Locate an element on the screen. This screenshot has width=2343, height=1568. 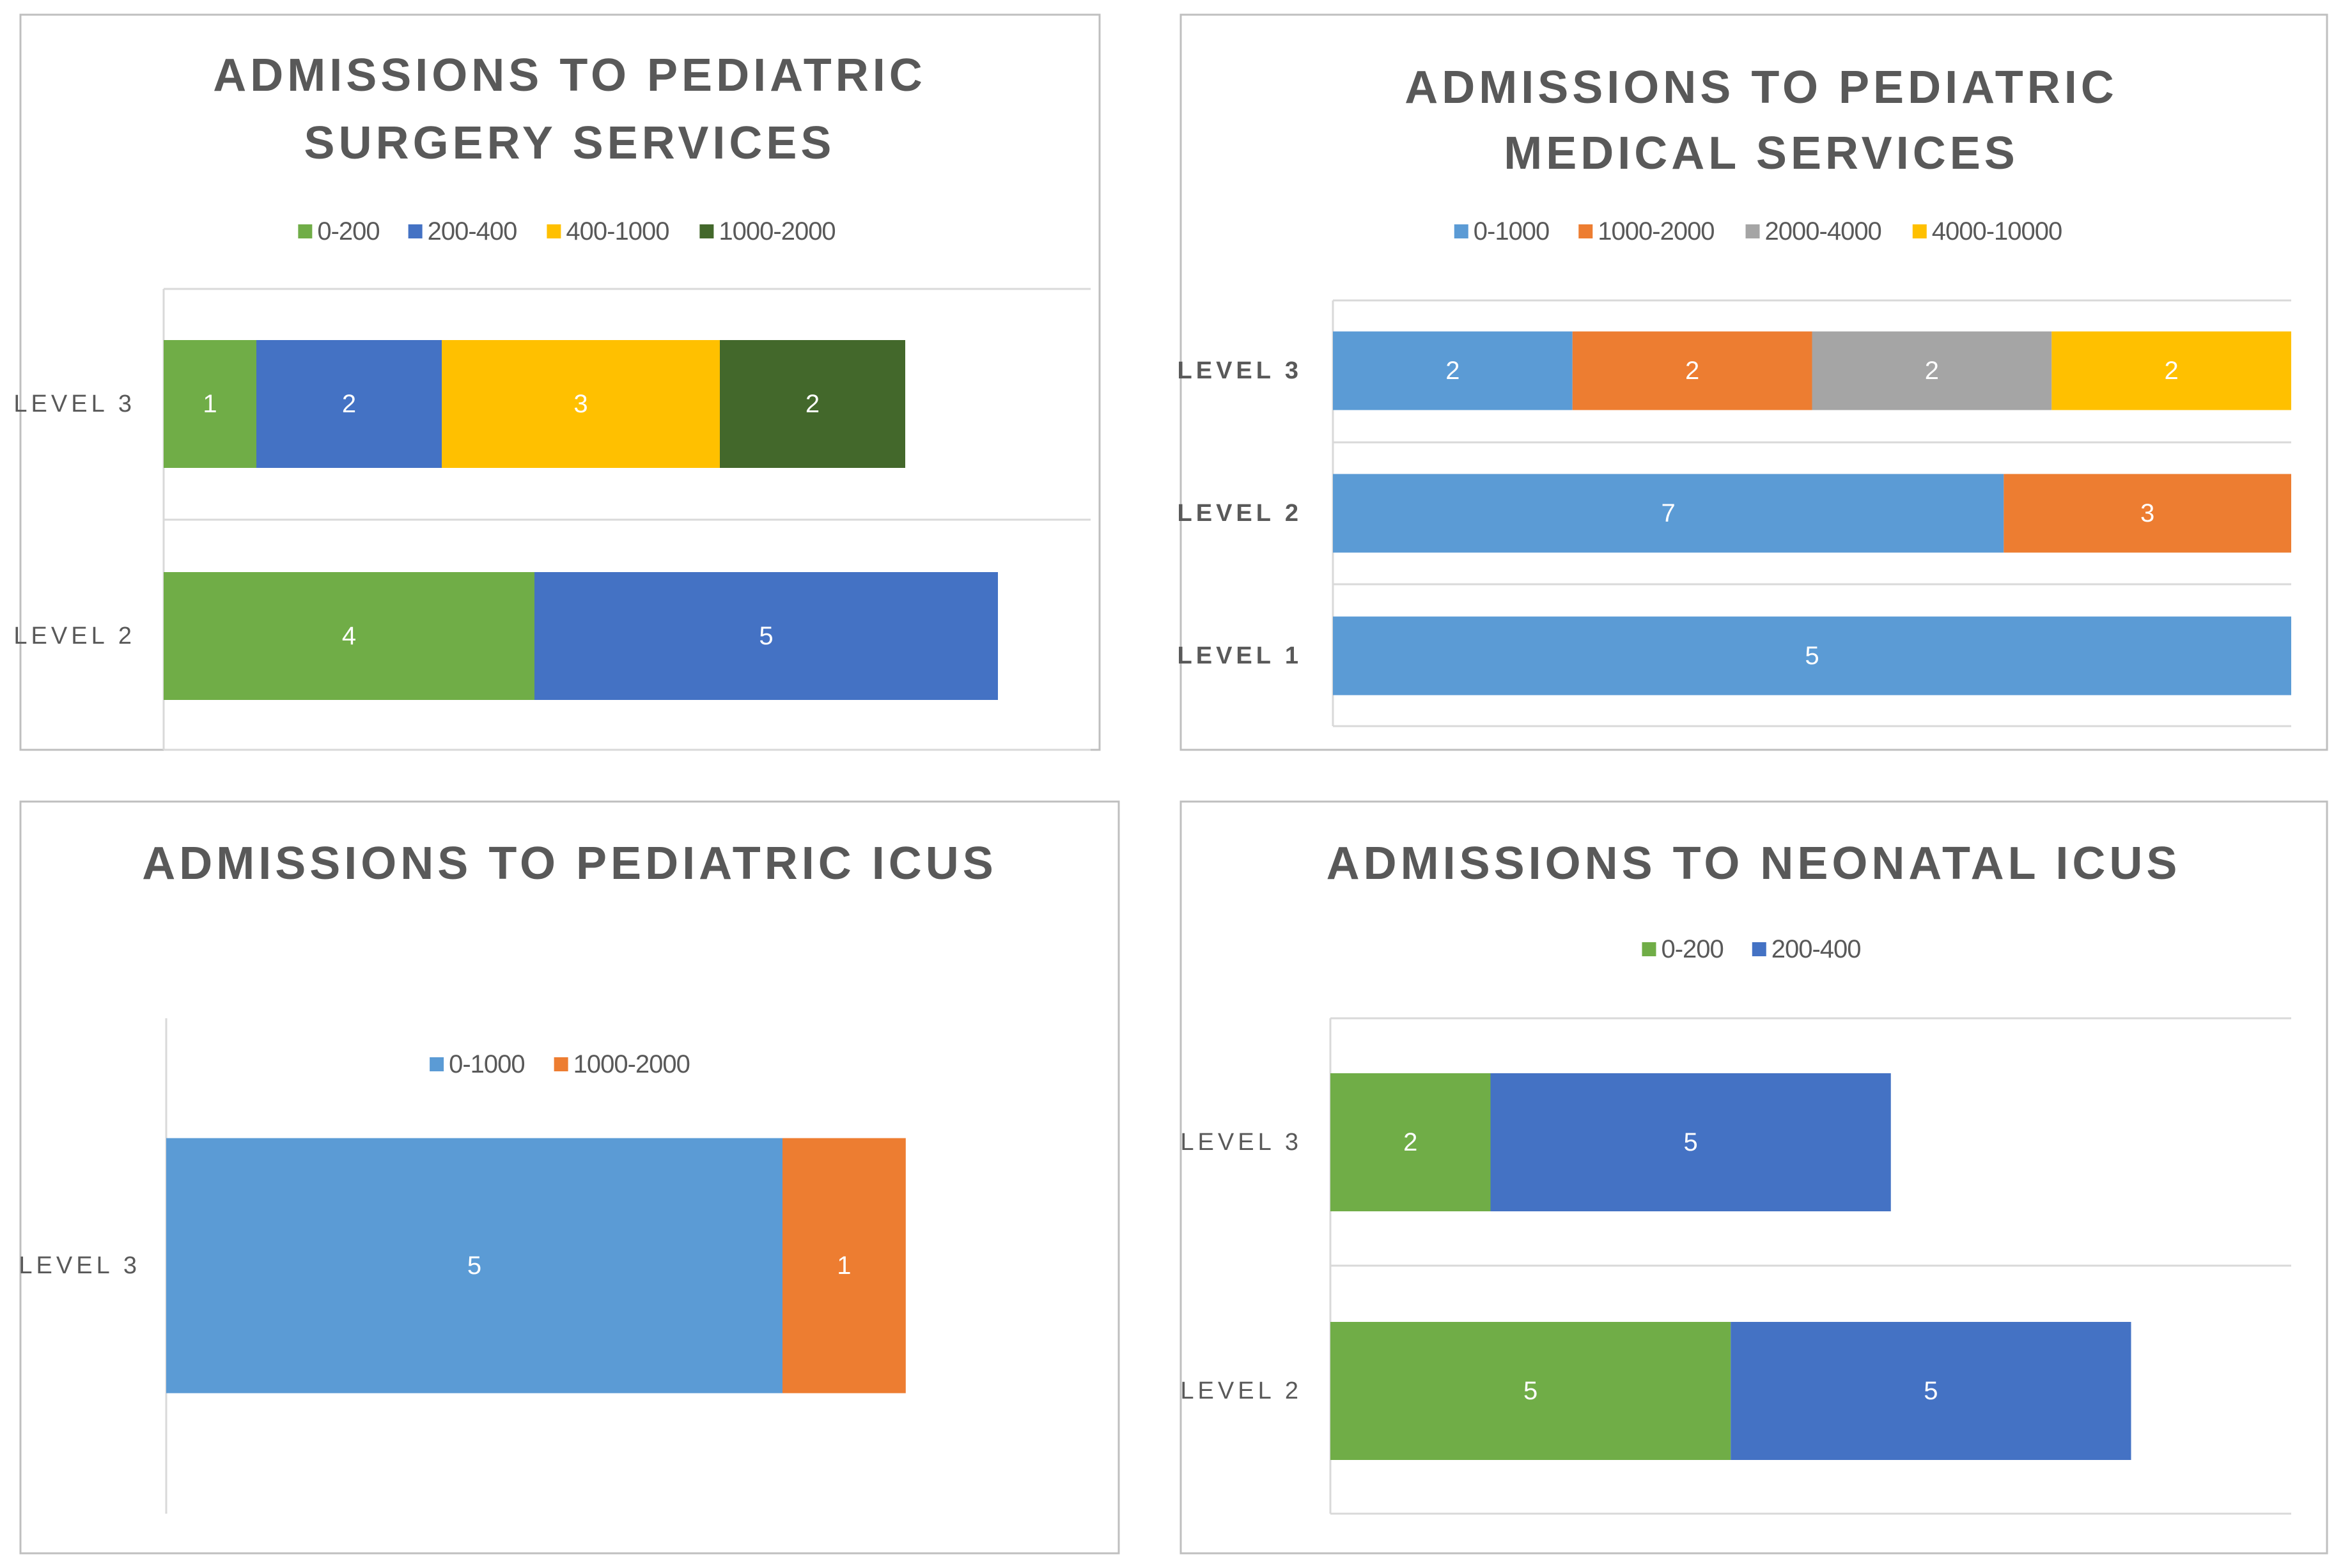
chart-title-line: SURGERY SERVICES is located at coordinates (570, 144).